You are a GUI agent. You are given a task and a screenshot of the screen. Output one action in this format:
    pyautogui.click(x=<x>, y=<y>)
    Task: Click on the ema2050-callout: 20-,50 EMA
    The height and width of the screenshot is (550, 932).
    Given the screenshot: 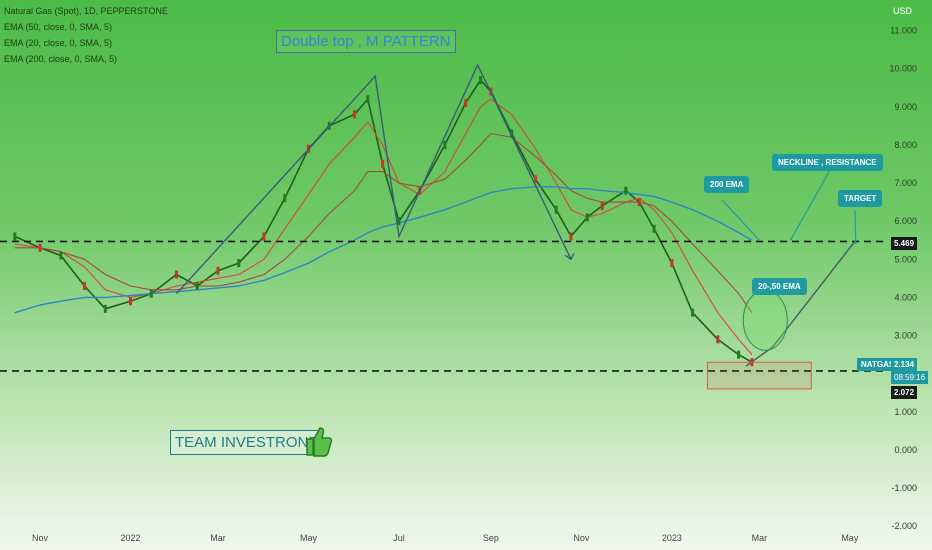 What is the action you would take?
    pyautogui.click(x=779, y=286)
    